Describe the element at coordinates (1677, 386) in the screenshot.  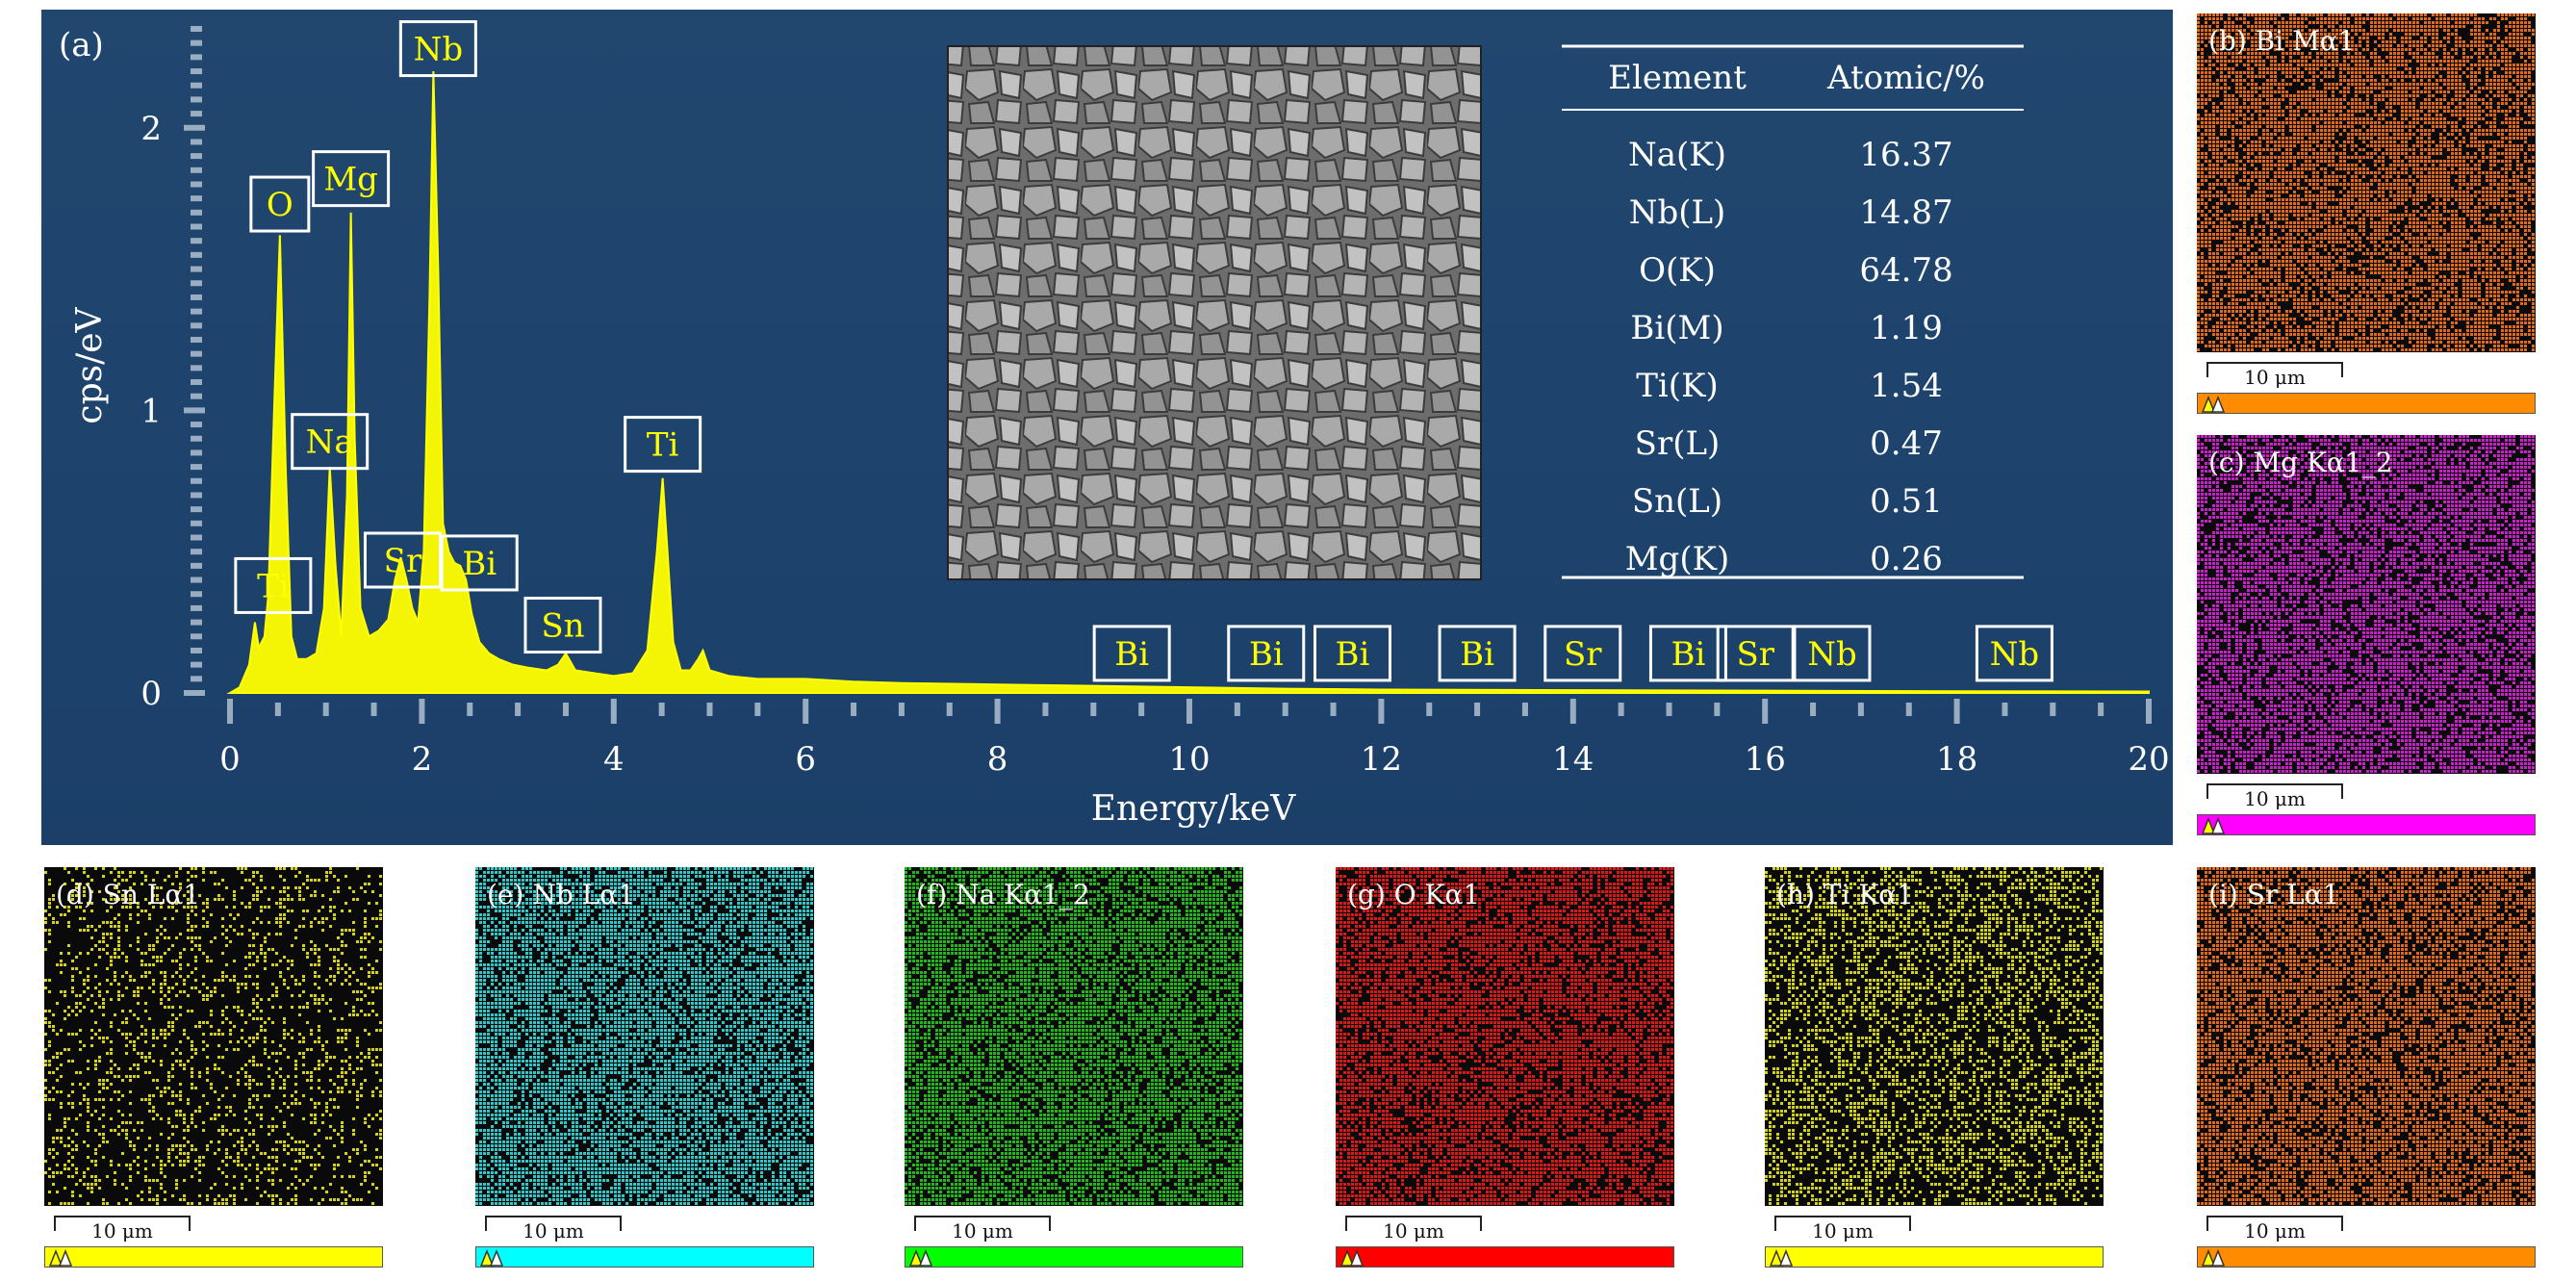
I see `table-cell-element: Ti(K)` at that location.